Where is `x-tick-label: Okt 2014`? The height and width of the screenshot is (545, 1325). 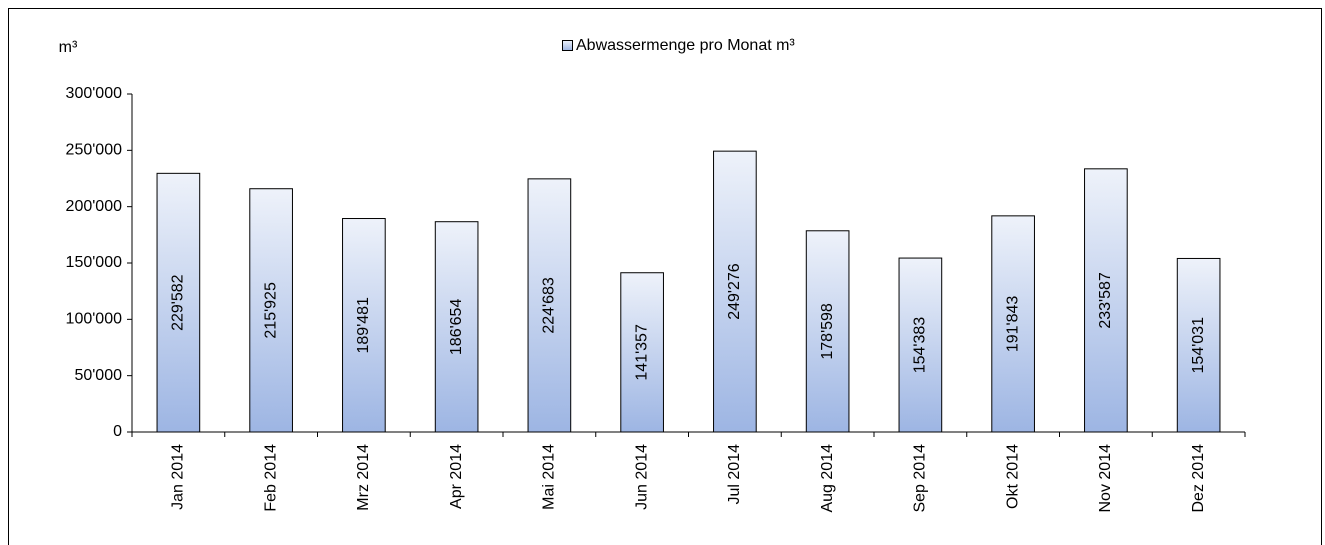
x-tick-label: Okt 2014 is located at coordinates (1012, 476).